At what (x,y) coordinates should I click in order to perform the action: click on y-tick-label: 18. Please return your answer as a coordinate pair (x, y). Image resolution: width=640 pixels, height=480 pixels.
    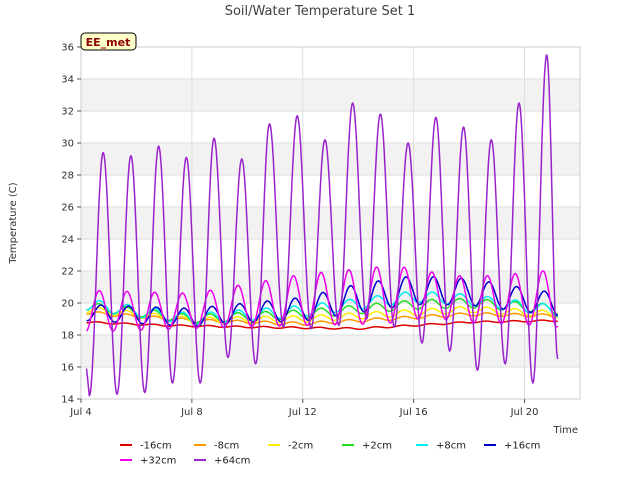
    Looking at the image, I should click on (67, 336).